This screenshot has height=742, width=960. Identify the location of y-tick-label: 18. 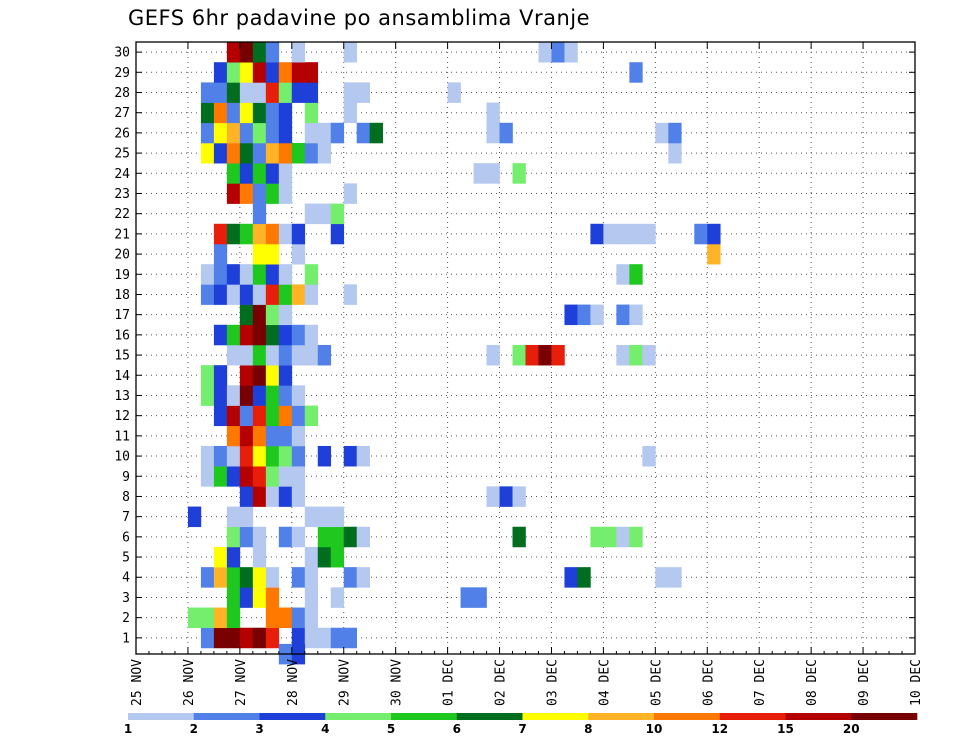
(122, 295).